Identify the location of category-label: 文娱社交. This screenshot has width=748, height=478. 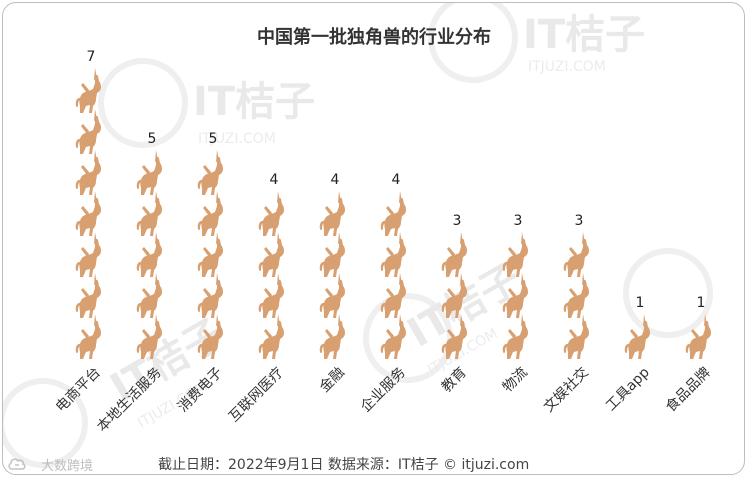
(566, 390).